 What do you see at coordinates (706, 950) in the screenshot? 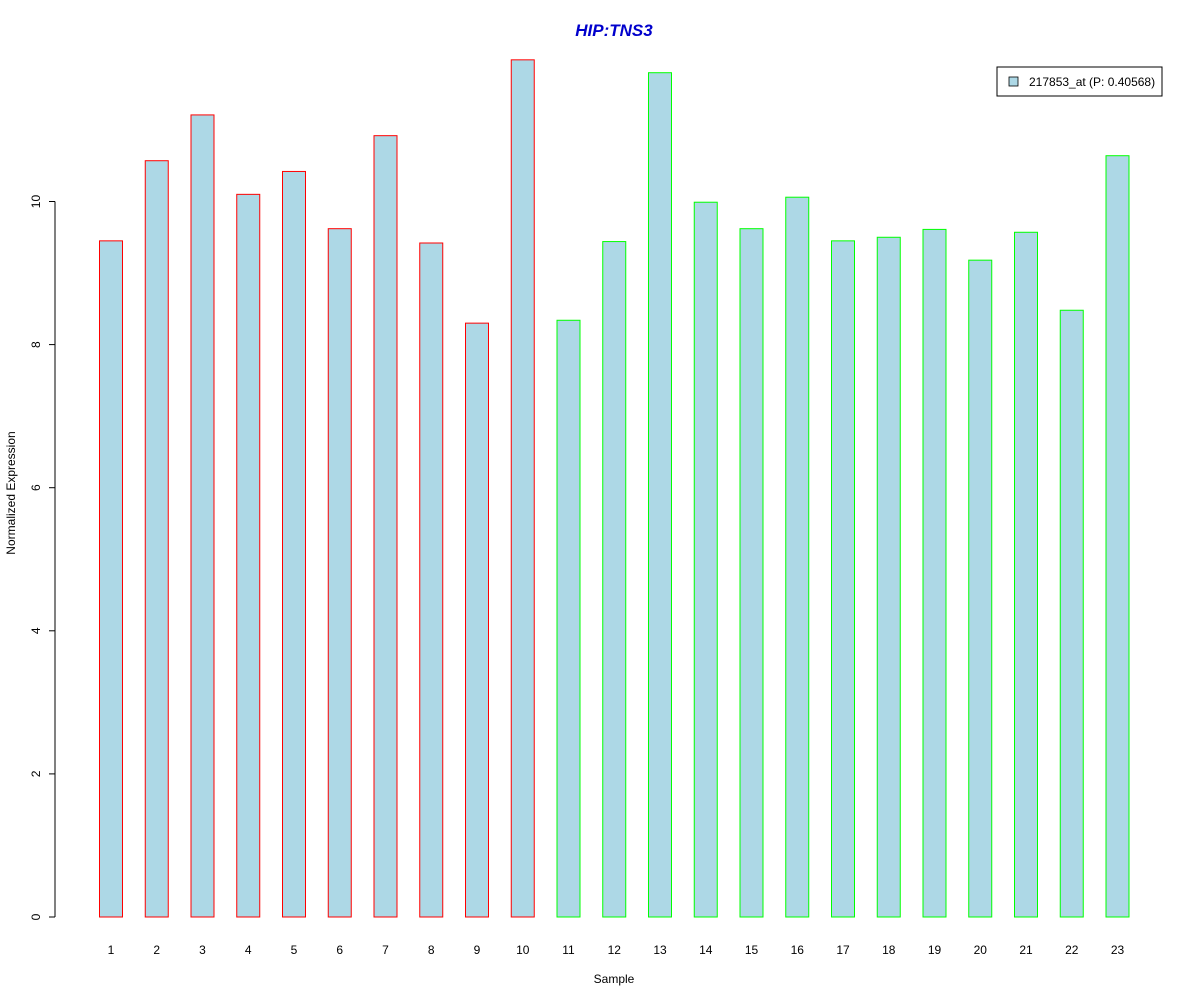
I see `x-tick-label: 14` at bounding box center [706, 950].